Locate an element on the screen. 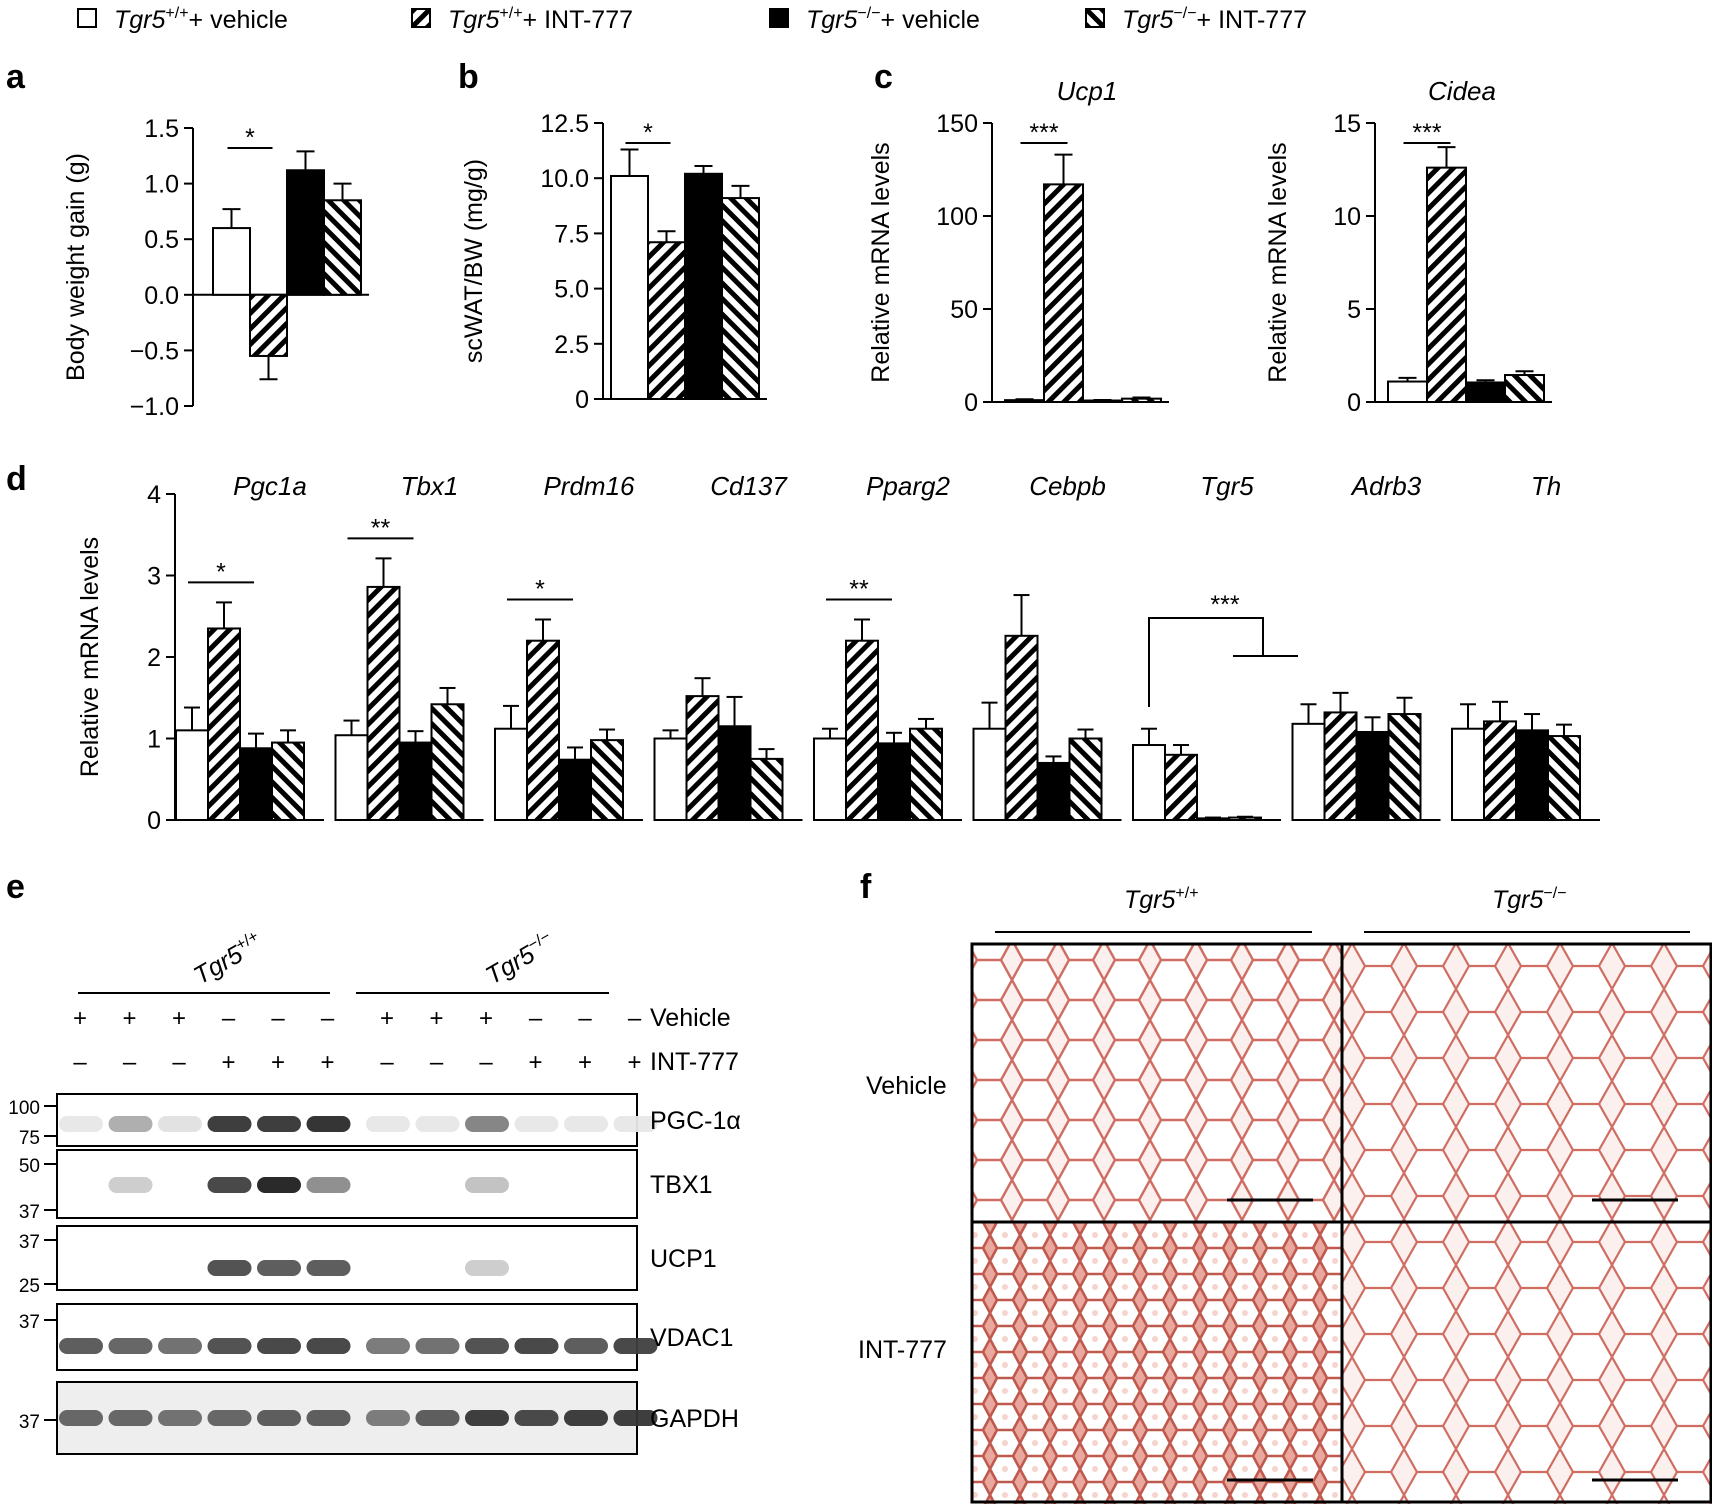 The image size is (1712, 1504). blot-label: PGC-1α is located at coordinates (695, 1121).